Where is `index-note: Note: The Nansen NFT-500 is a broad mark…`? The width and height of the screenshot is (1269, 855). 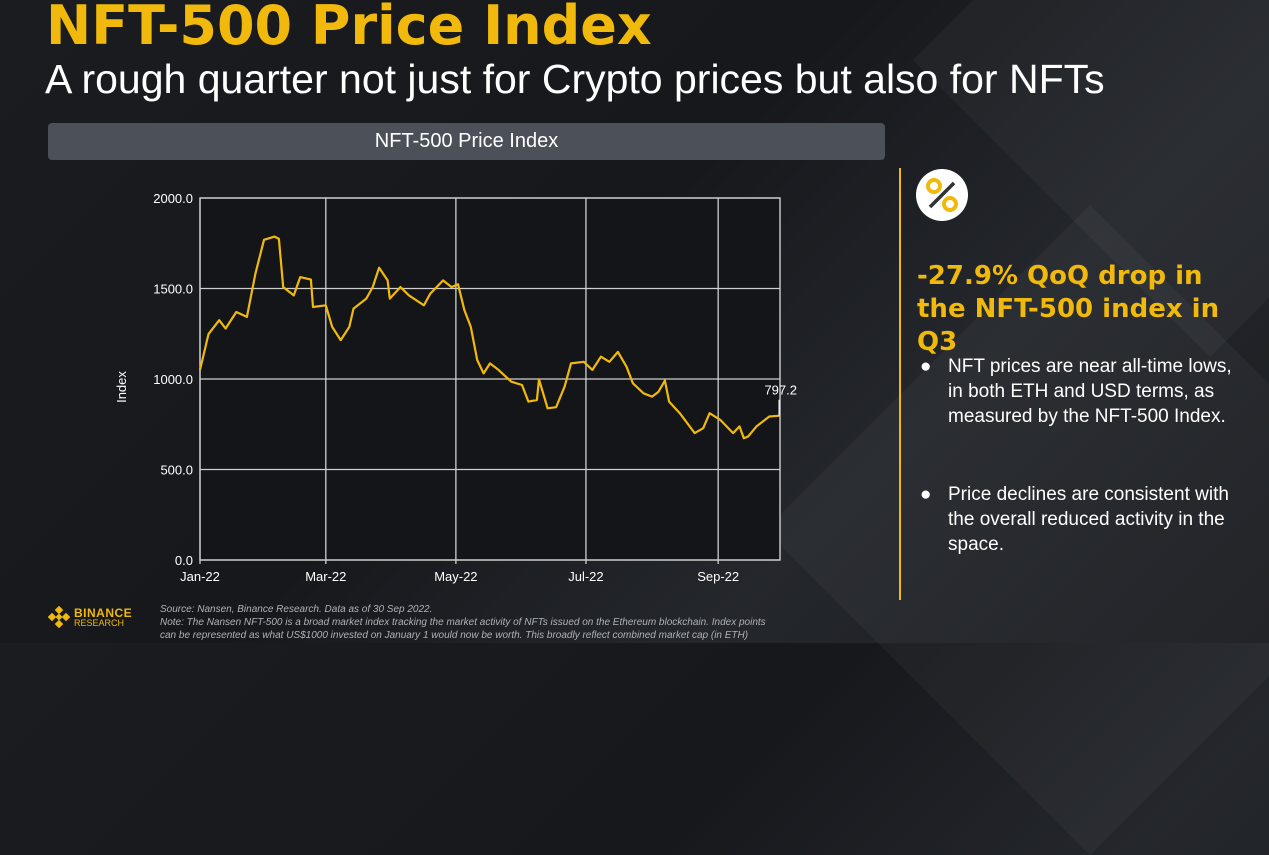
index-note: Note: The Nansen NFT-500 is a broad mark… is located at coordinates (463, 622).